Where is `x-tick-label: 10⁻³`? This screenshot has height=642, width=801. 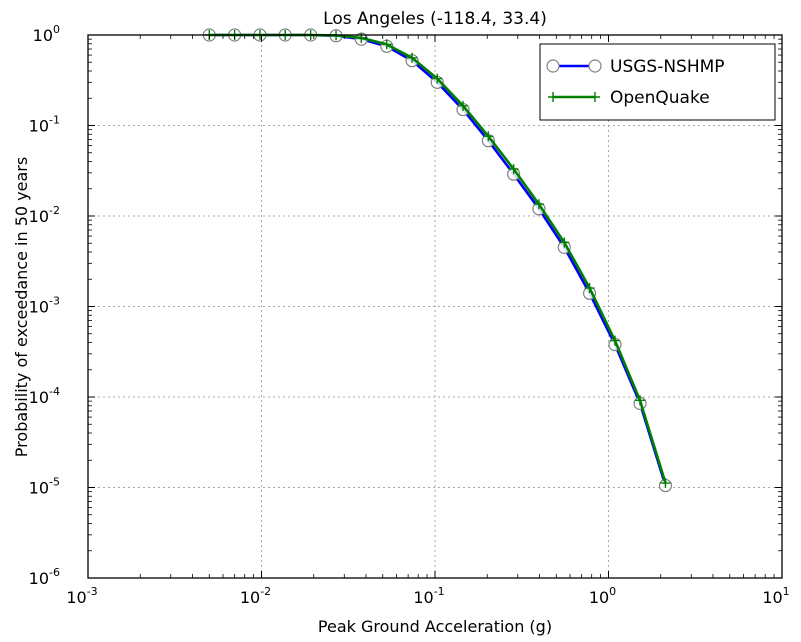
x-tick-label: 10⁻³ is located at coordinates (81, 596).